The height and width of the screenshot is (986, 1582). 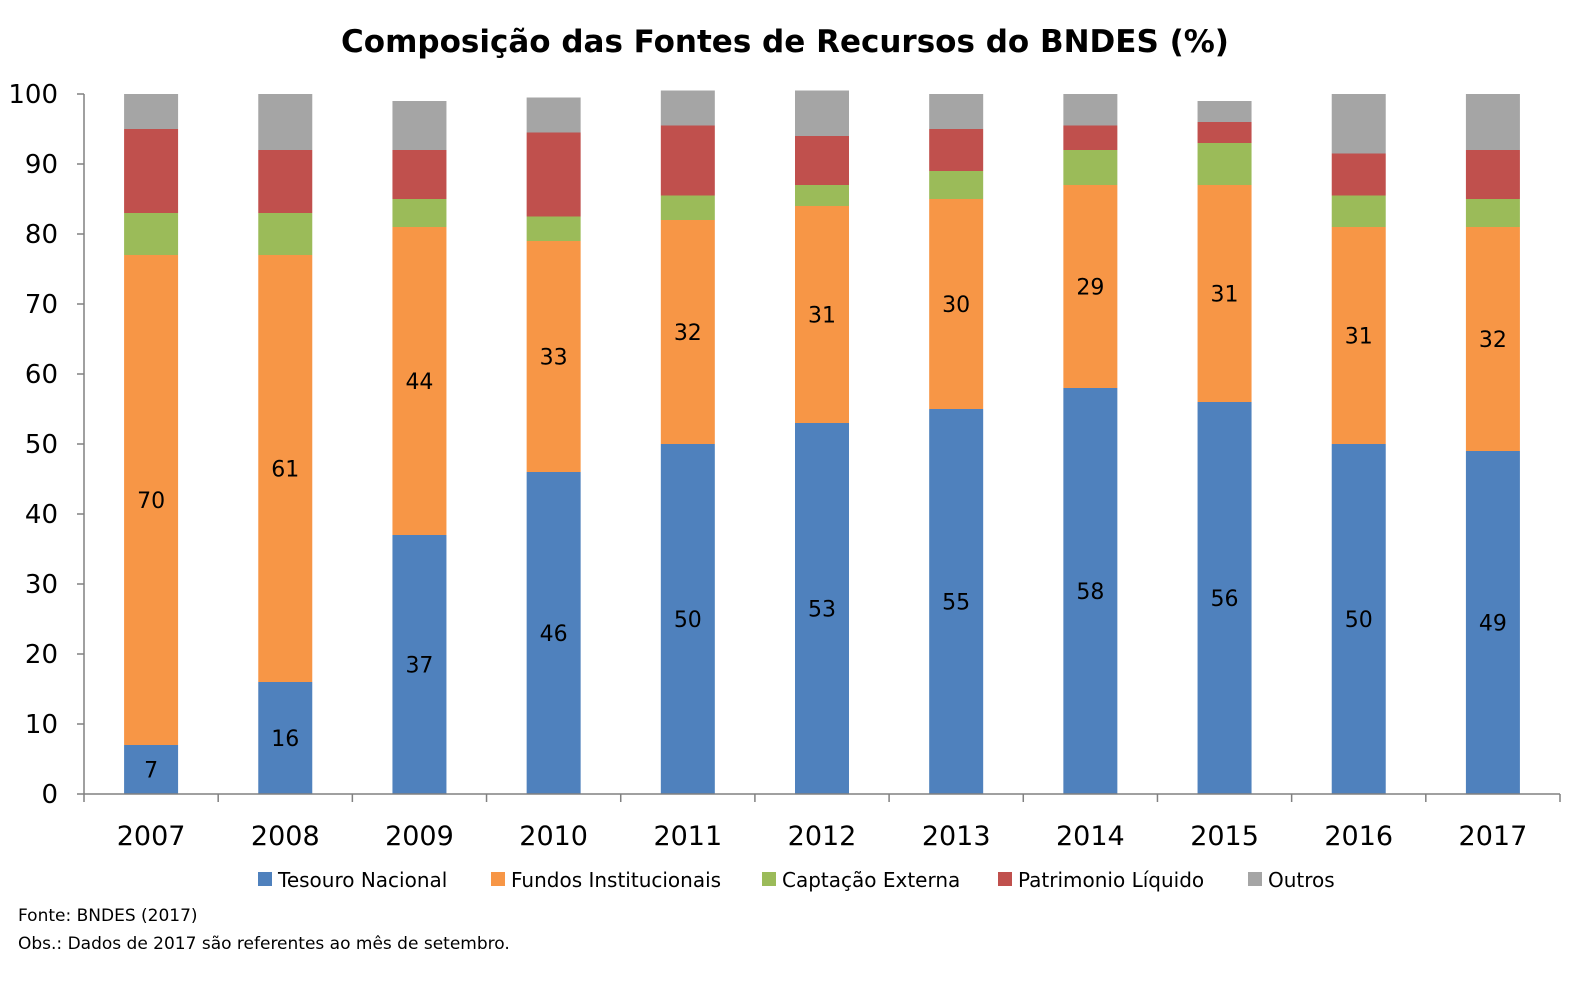 I want to click on data-label-fundos-institucionais-2013: 30, so click(x=956, y=305).